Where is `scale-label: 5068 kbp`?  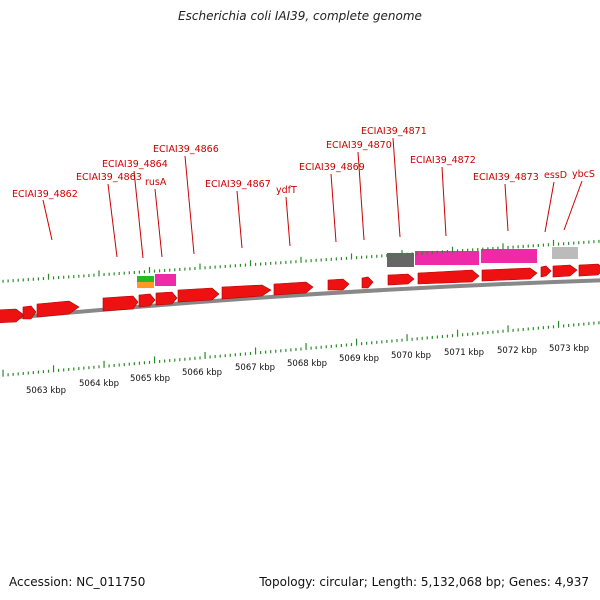 scale-label: 5068 kbp is located at coordinates (307, 364).